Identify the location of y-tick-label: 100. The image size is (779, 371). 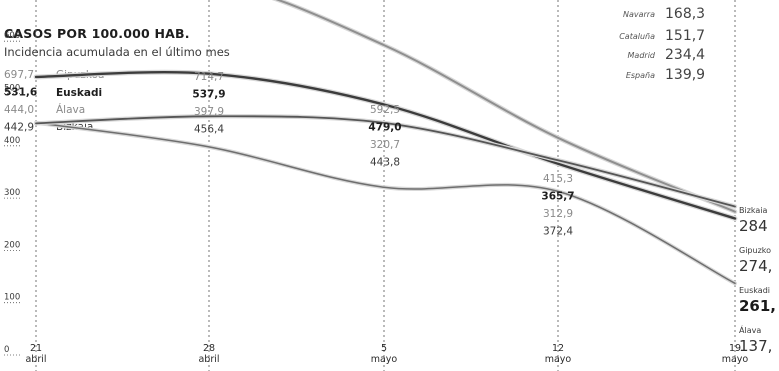
(12, 298).